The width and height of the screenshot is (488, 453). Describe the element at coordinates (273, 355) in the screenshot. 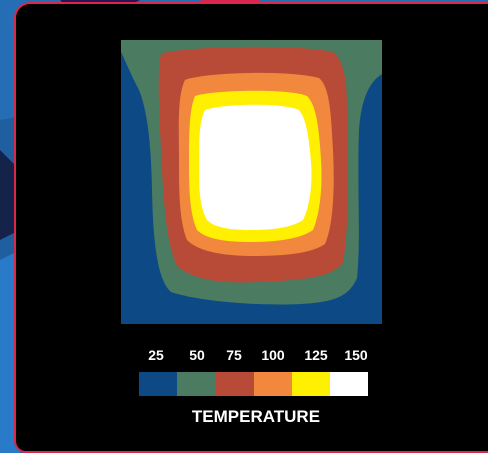

I see `colorbar-tick-label: 100` at that location.